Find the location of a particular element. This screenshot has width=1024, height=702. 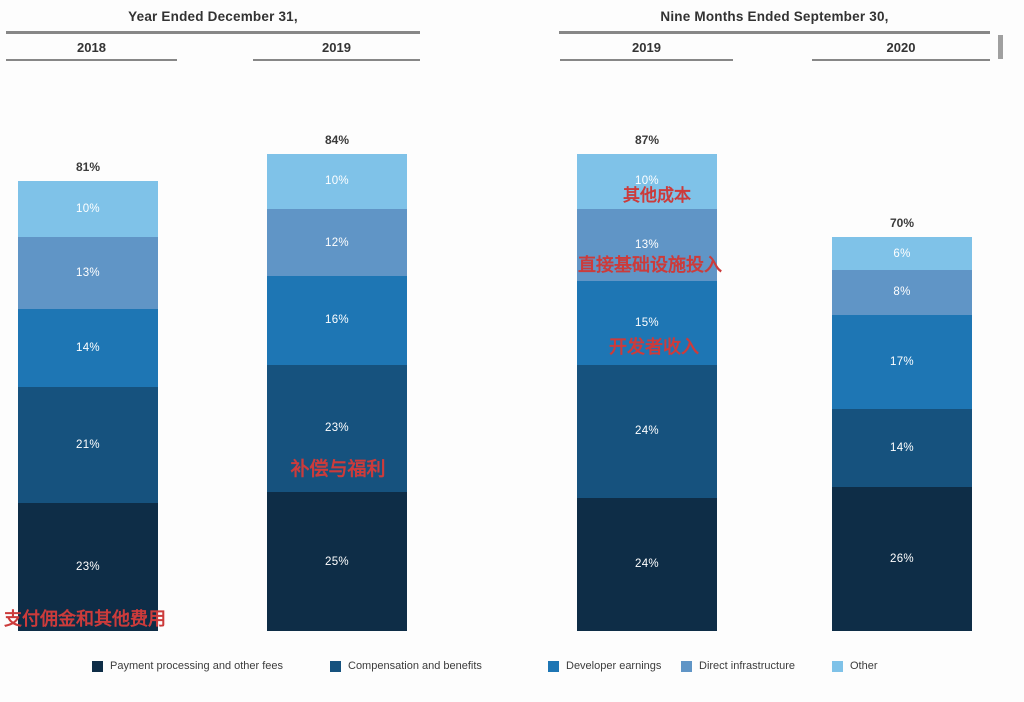

column-header-2019-9m: 2019 is located at coordinates (646, 47).